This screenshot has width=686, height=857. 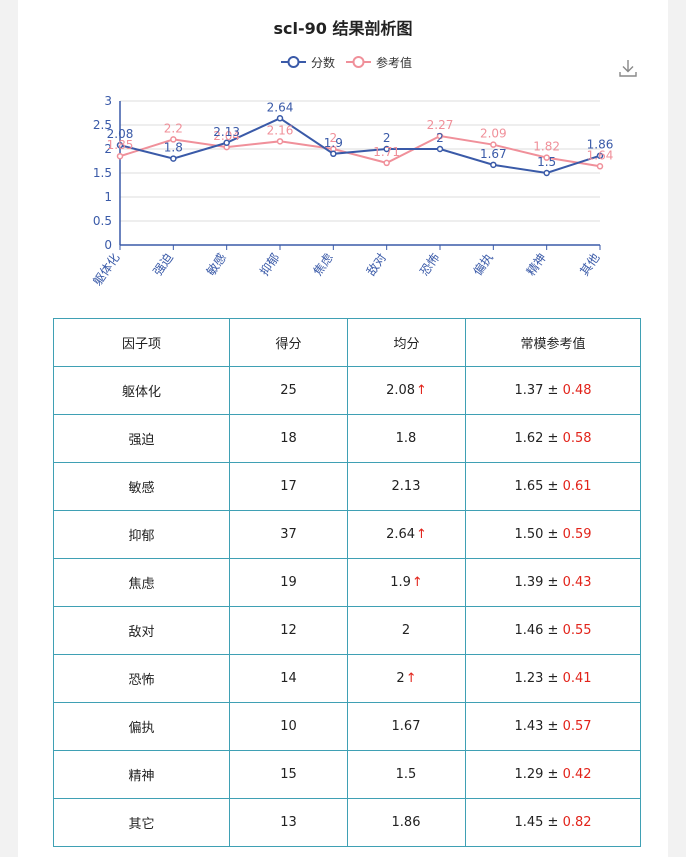 I want to click on table-row: 焦虑 19 1.9↑ 1.39 ± 0.43, so click(x=347, y=582).